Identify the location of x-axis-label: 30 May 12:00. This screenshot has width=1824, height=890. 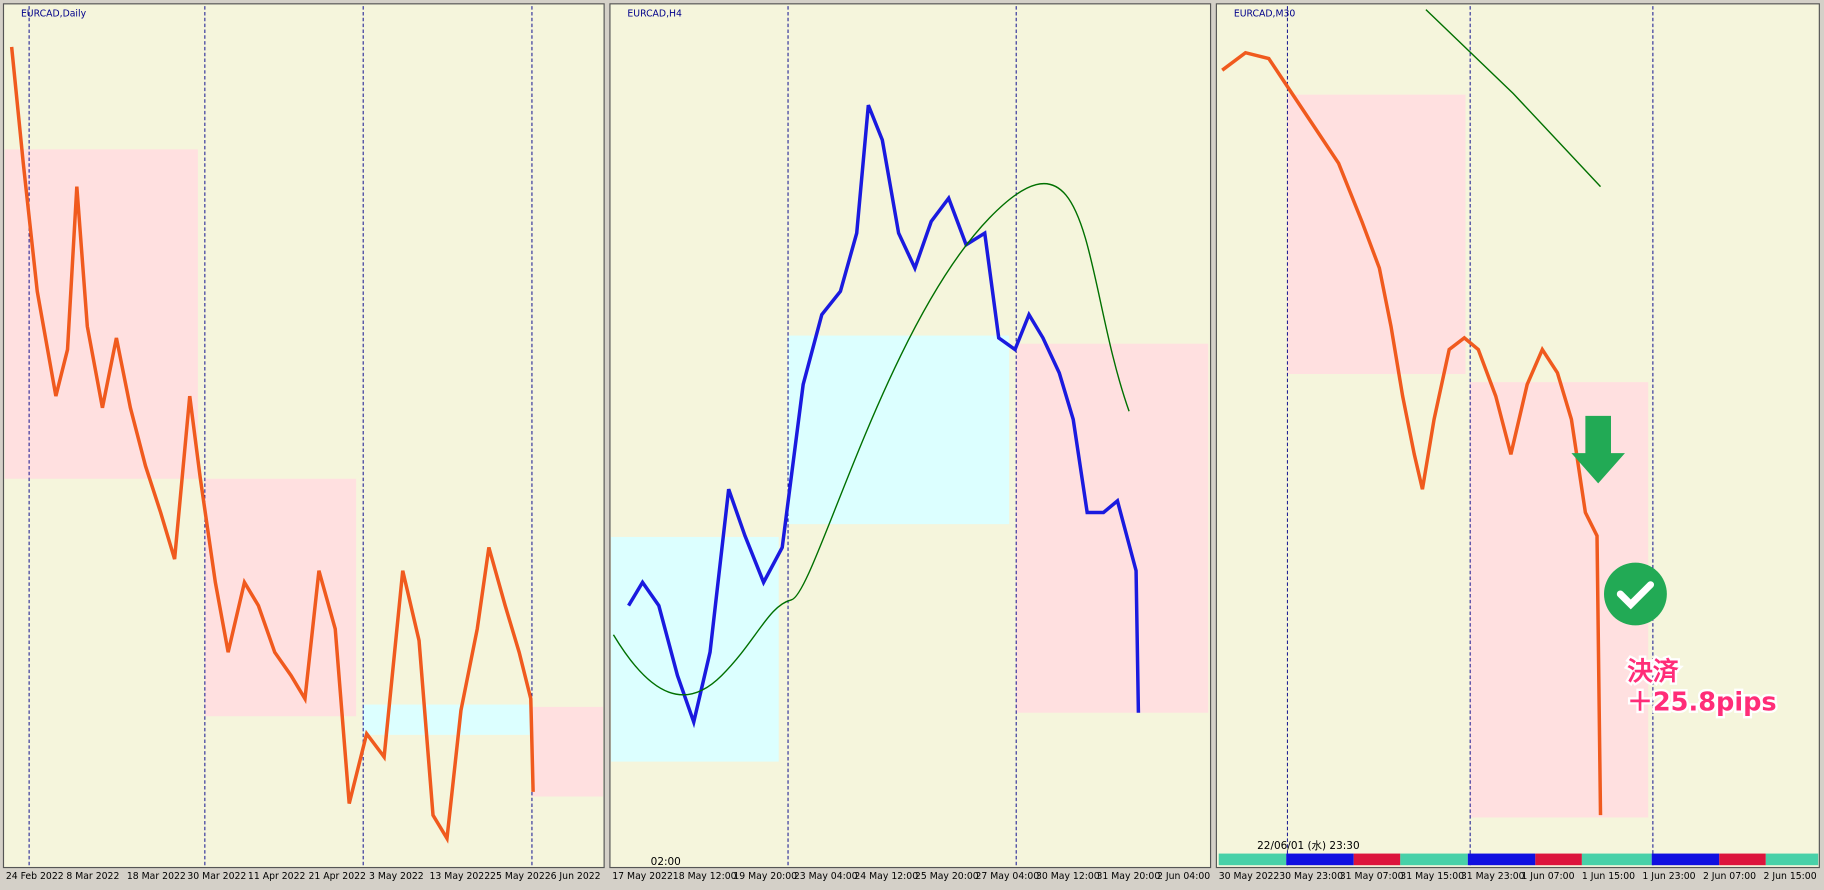
(1068, 876).